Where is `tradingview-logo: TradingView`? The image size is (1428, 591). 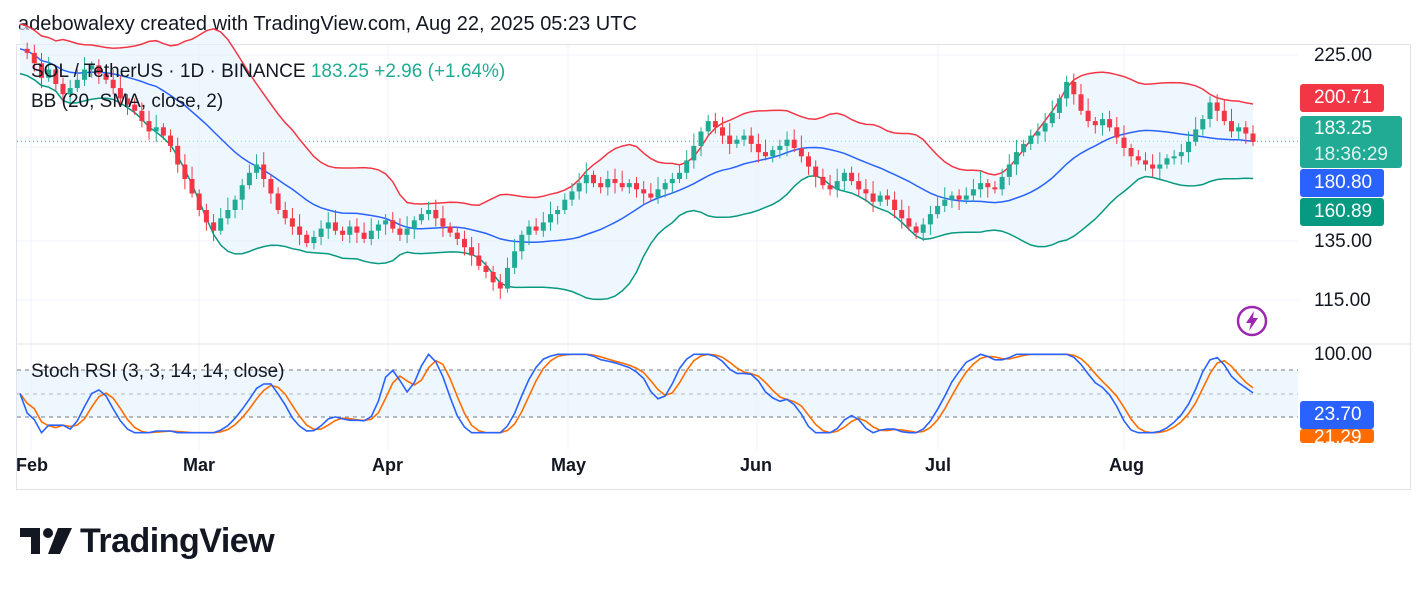 tradingview-logo: TradingView is located at coordinates (147, 541).